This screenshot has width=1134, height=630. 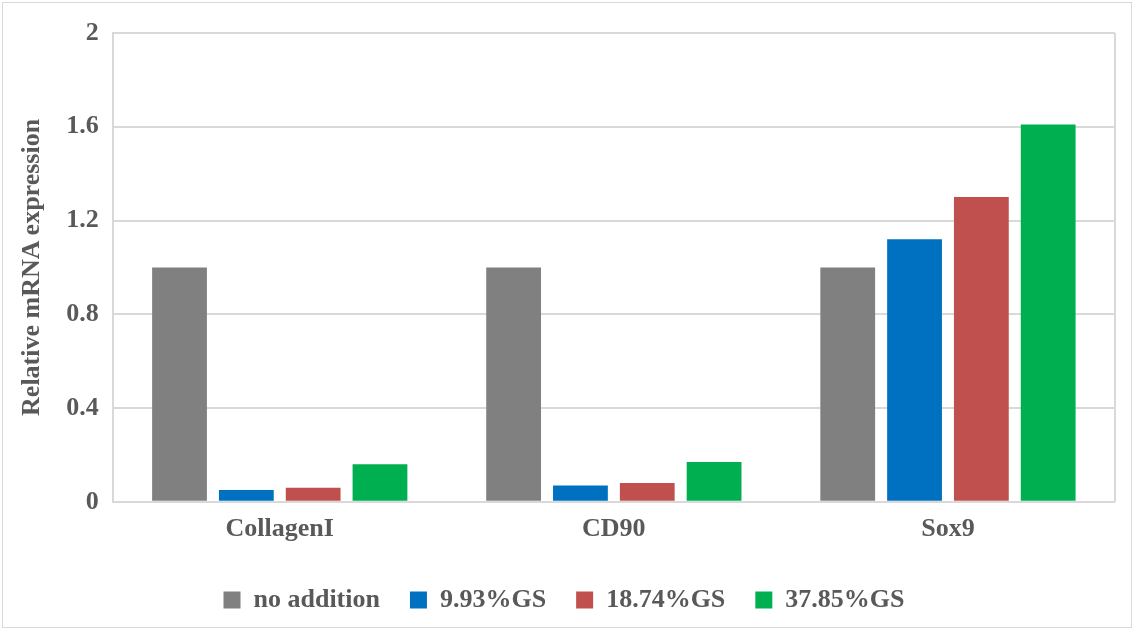 What do you see at coordinates (82, 406) in the screenshot?
I see `y-tick-label: 0.4` at bounding box center [82, 406].